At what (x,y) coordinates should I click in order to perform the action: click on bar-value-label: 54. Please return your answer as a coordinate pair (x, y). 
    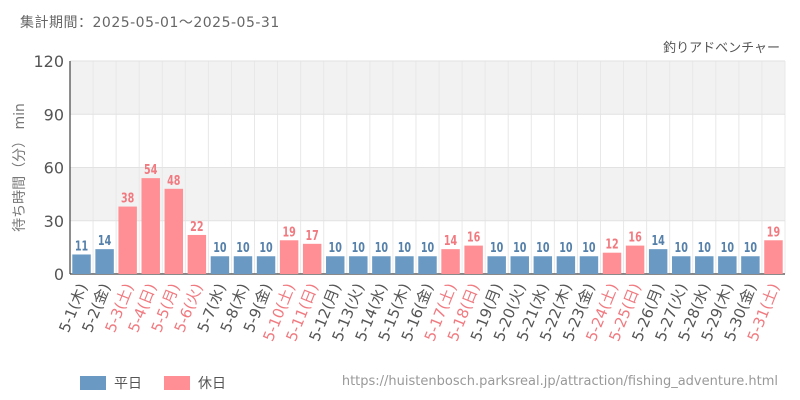
    Looking at the image, I should click on (150, 169).